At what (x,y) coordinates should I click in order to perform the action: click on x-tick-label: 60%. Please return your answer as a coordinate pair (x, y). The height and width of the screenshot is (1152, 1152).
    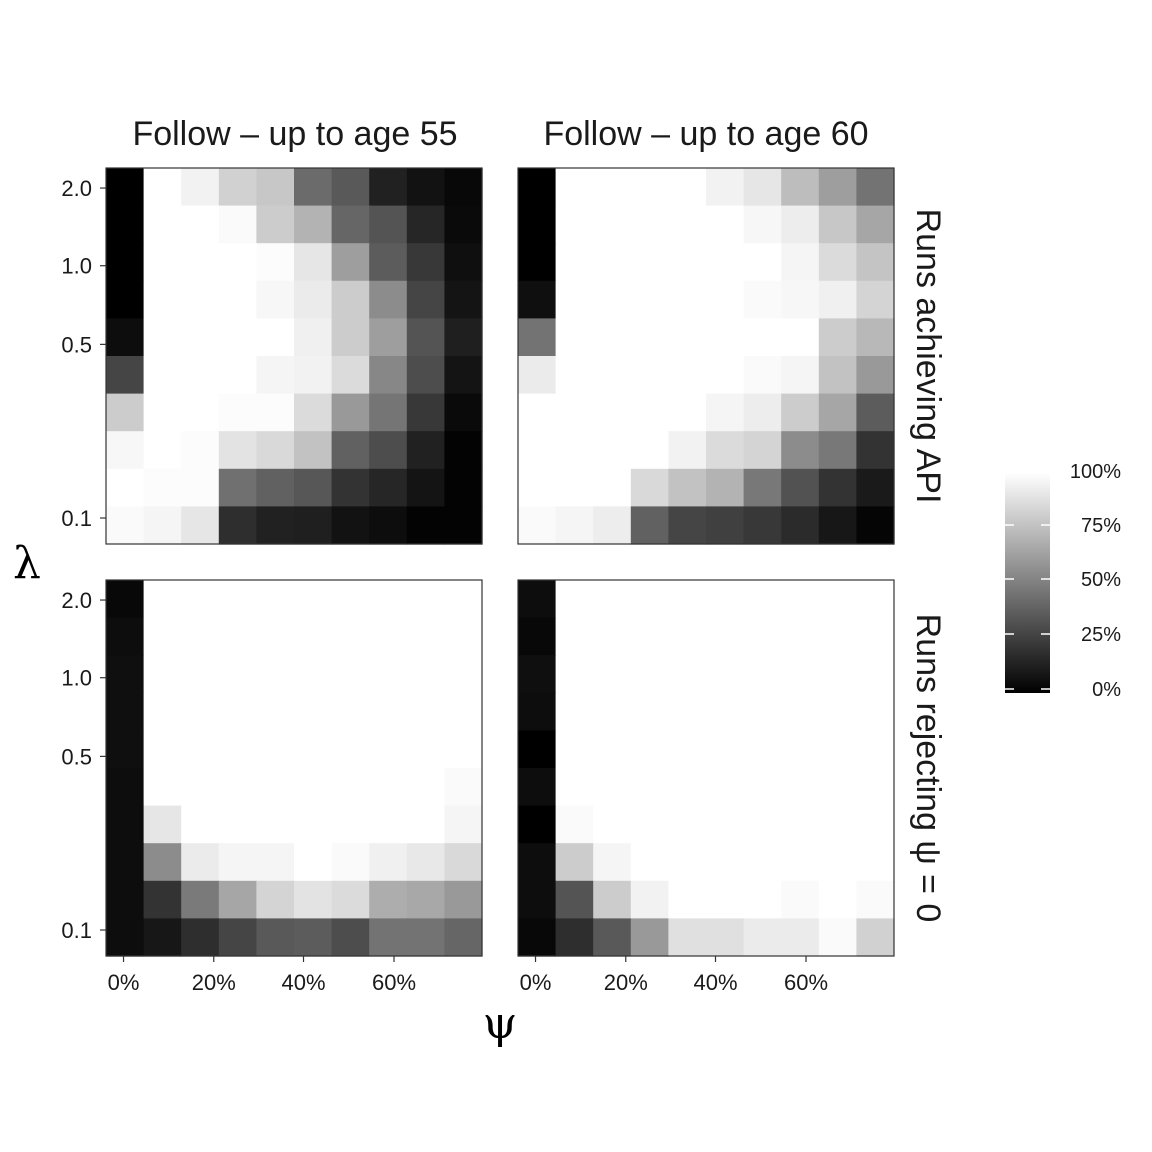
    Looking at the image, I should click on (806, 982).